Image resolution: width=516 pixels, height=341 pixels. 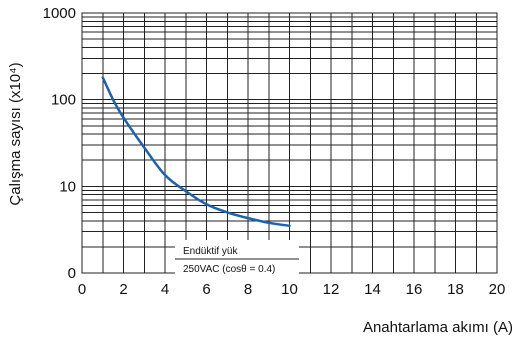 What do you see at coordinates (229, 260) in the screenshot?
I see `annotation: Endüktif yük 250VAC (cosθ = 0.4)` at bounding box center [229, 260].